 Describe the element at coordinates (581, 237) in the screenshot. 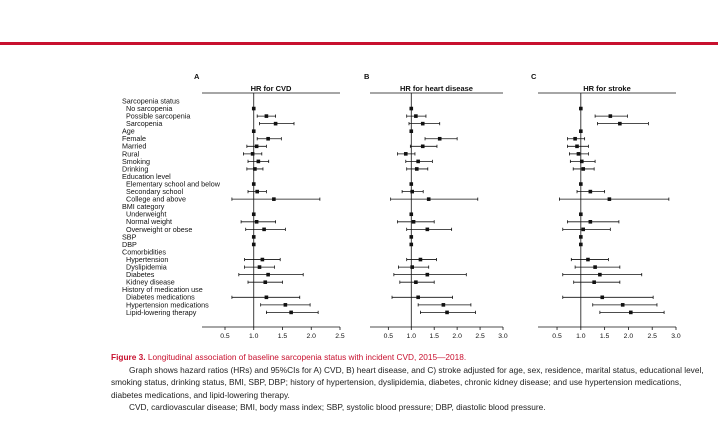

I see `panel-c-point-sbp-marker` at that location.